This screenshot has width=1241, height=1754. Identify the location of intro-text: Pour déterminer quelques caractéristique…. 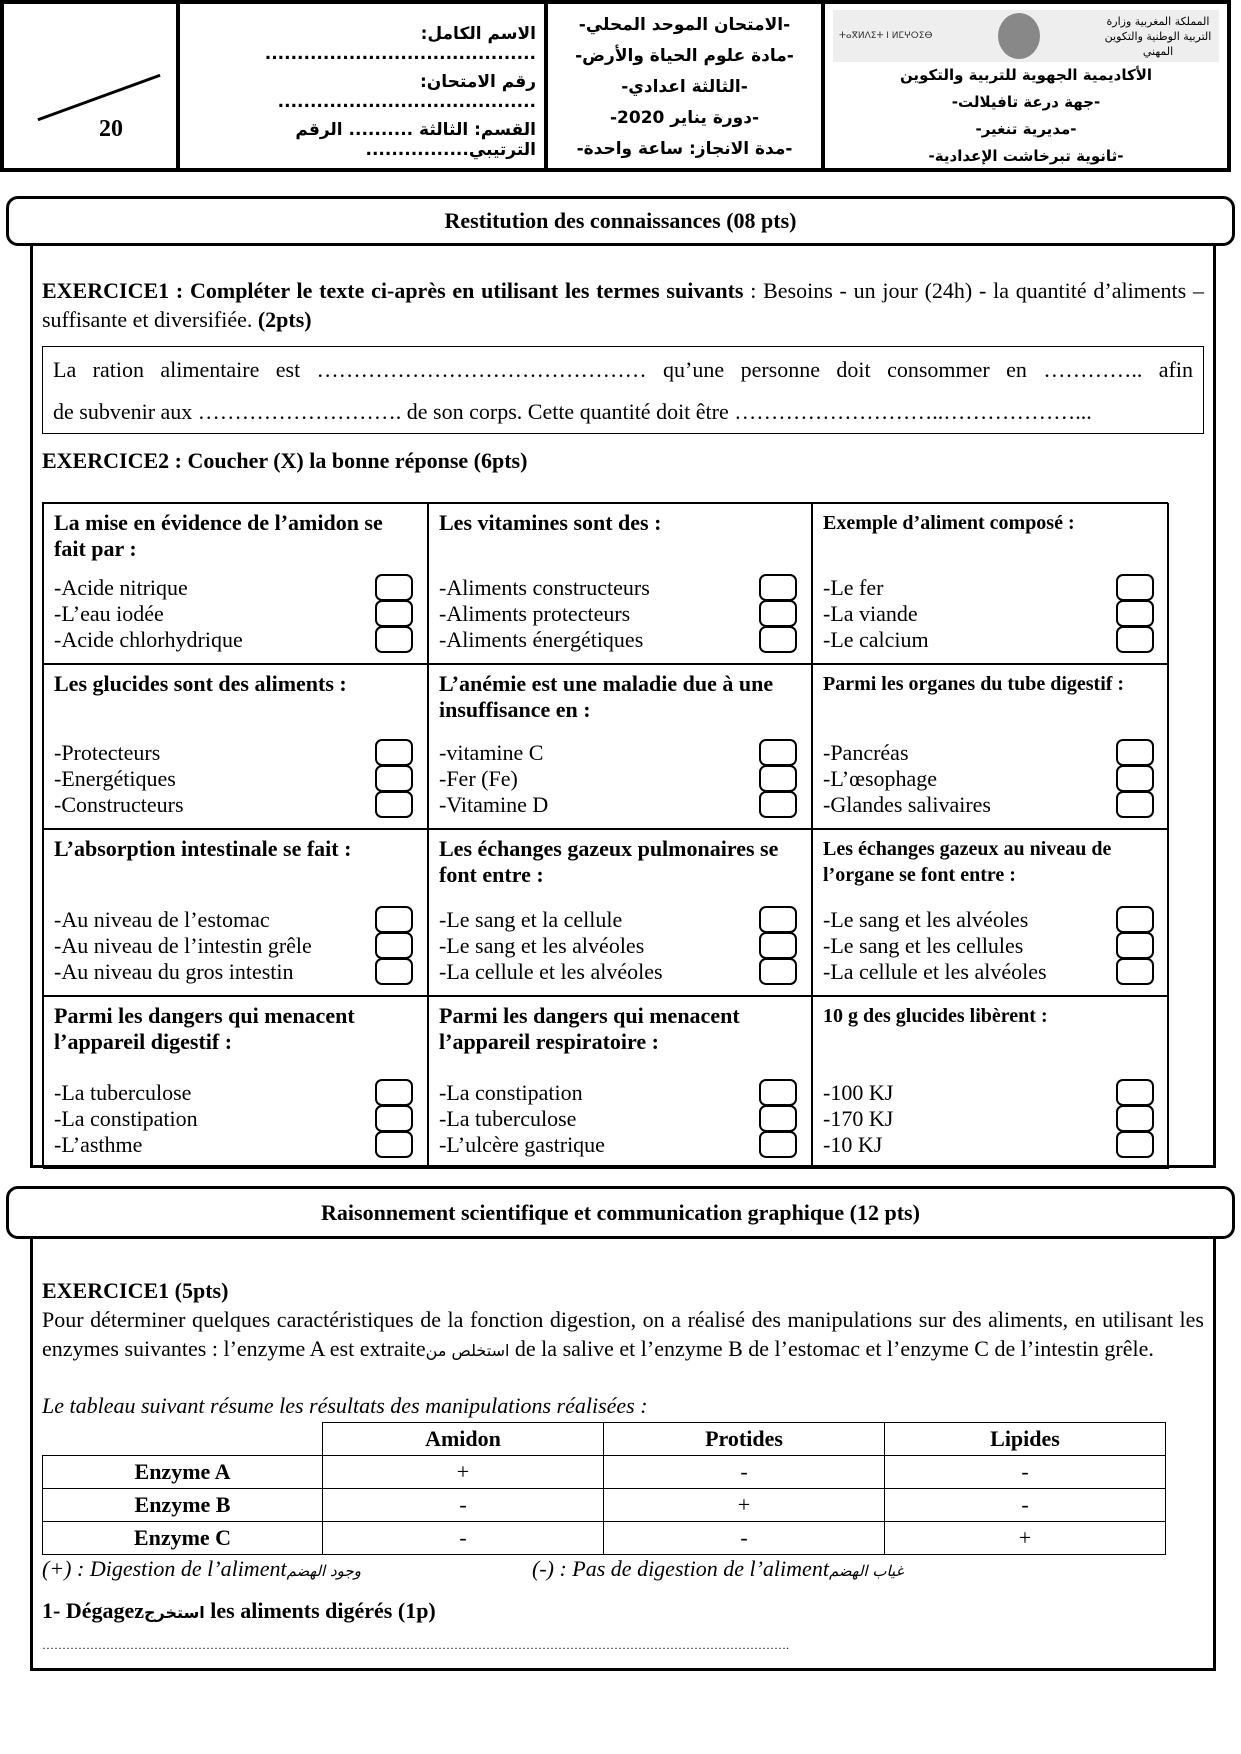
(623, 1334).